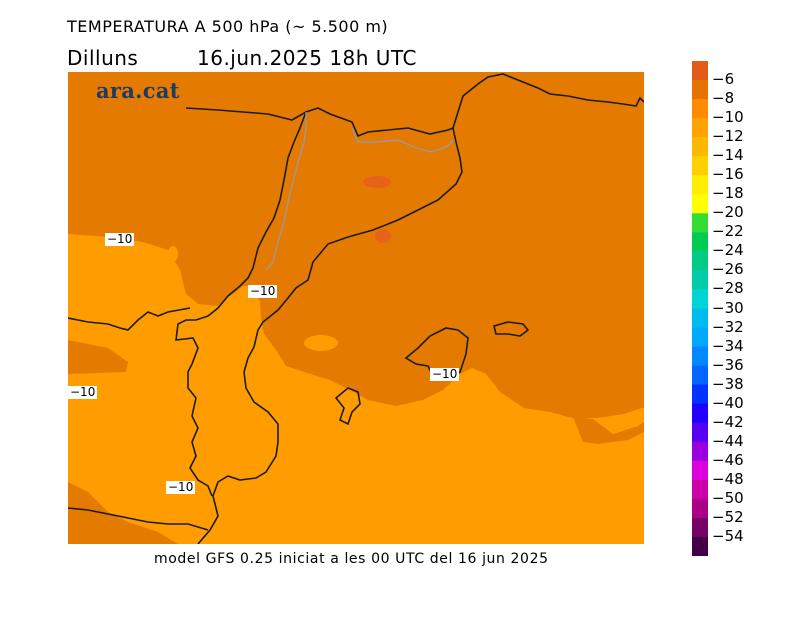  What do you see at coordinates (728, 212) in the screenshot?
I see `legend-label: −20` at bounding box center [728, 212].